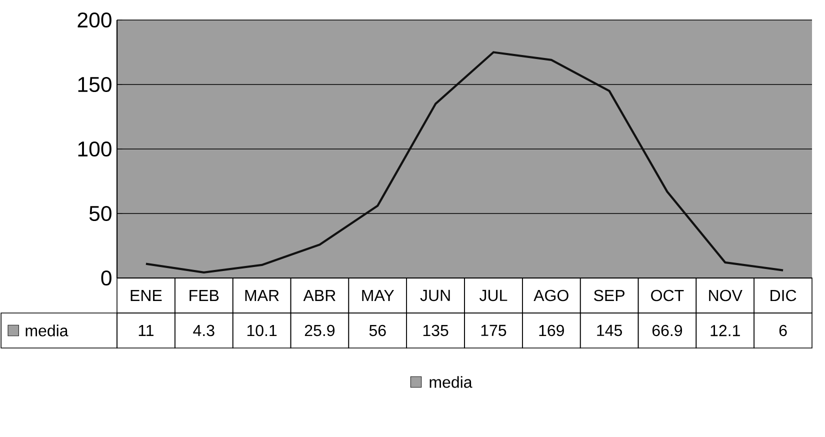 The image size is (825, 437). Describe the element at coordinates (204, 296) in the screenshot. I see `x-tick-label: FEB` at that location.